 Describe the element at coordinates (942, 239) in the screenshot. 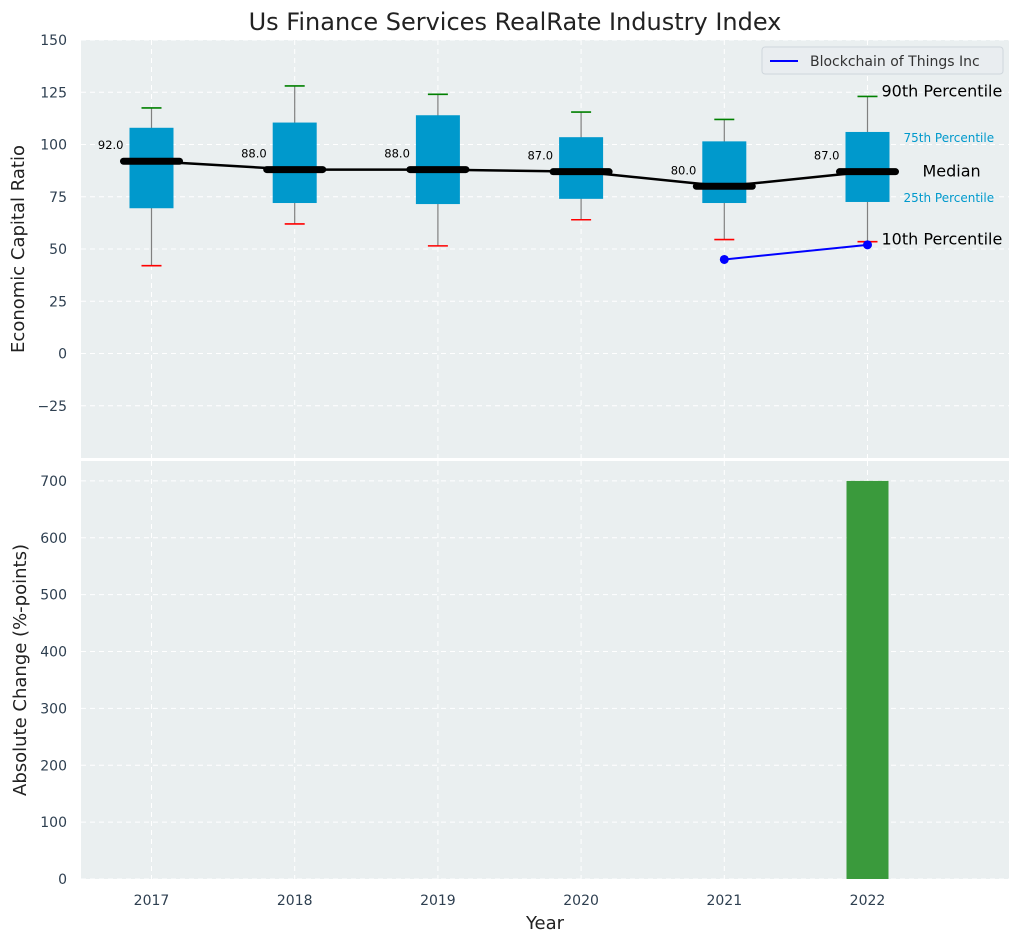

I see `annotation-10th-percentile: 10th Percentile` at that location.